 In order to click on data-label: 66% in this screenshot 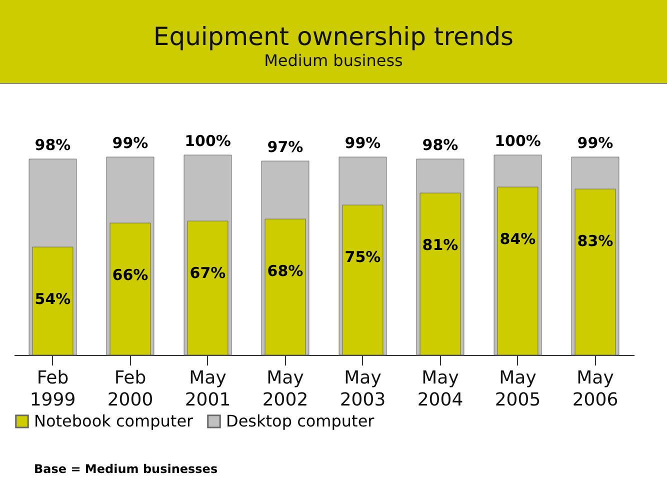, I will do `click(130, 275)`.